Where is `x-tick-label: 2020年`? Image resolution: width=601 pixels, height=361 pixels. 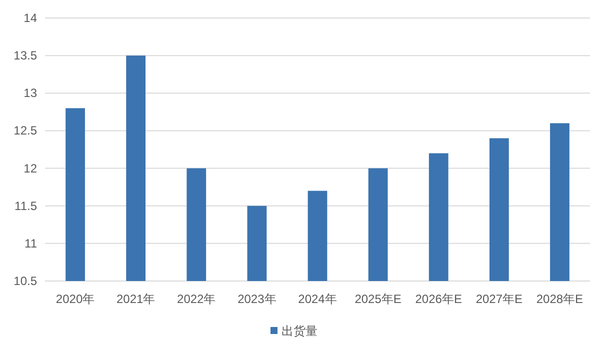 x-tick-label: 2020年 is located at coordinates (75, 299).